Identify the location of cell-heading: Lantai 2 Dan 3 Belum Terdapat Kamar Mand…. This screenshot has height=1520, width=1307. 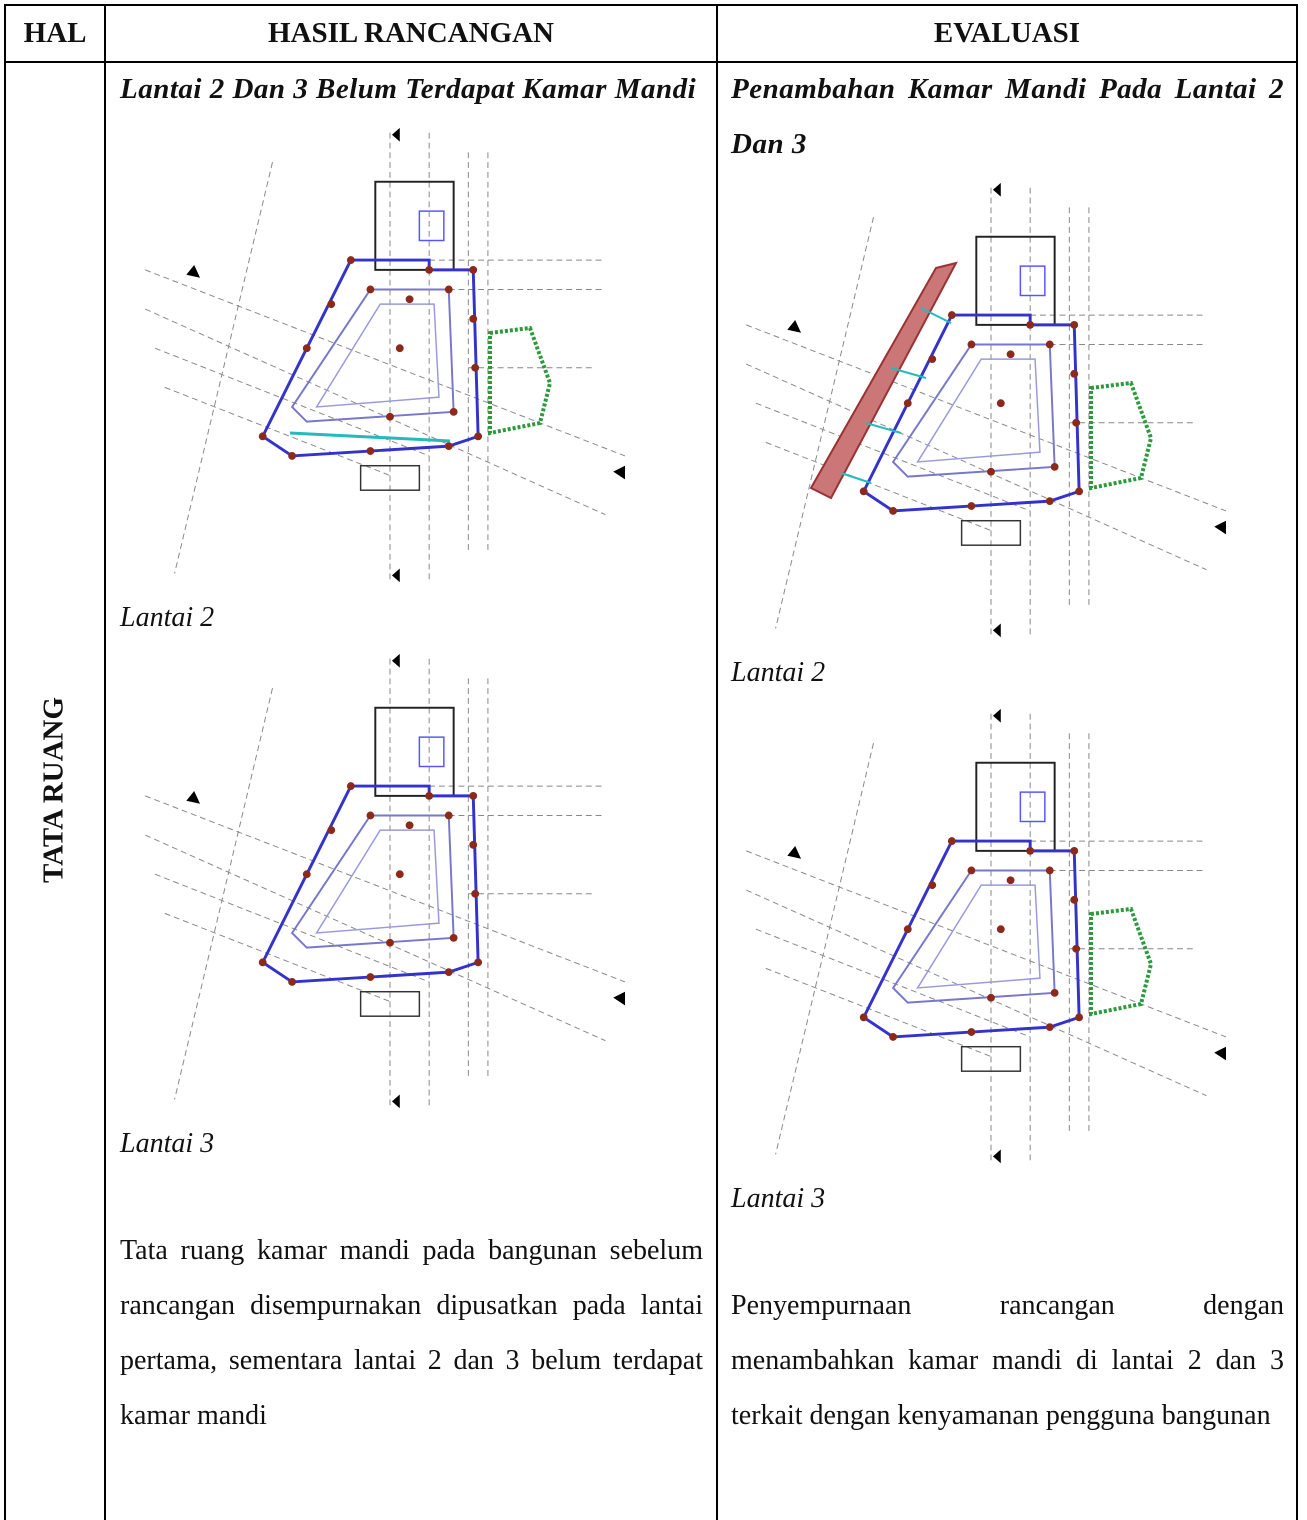
(408, 89).